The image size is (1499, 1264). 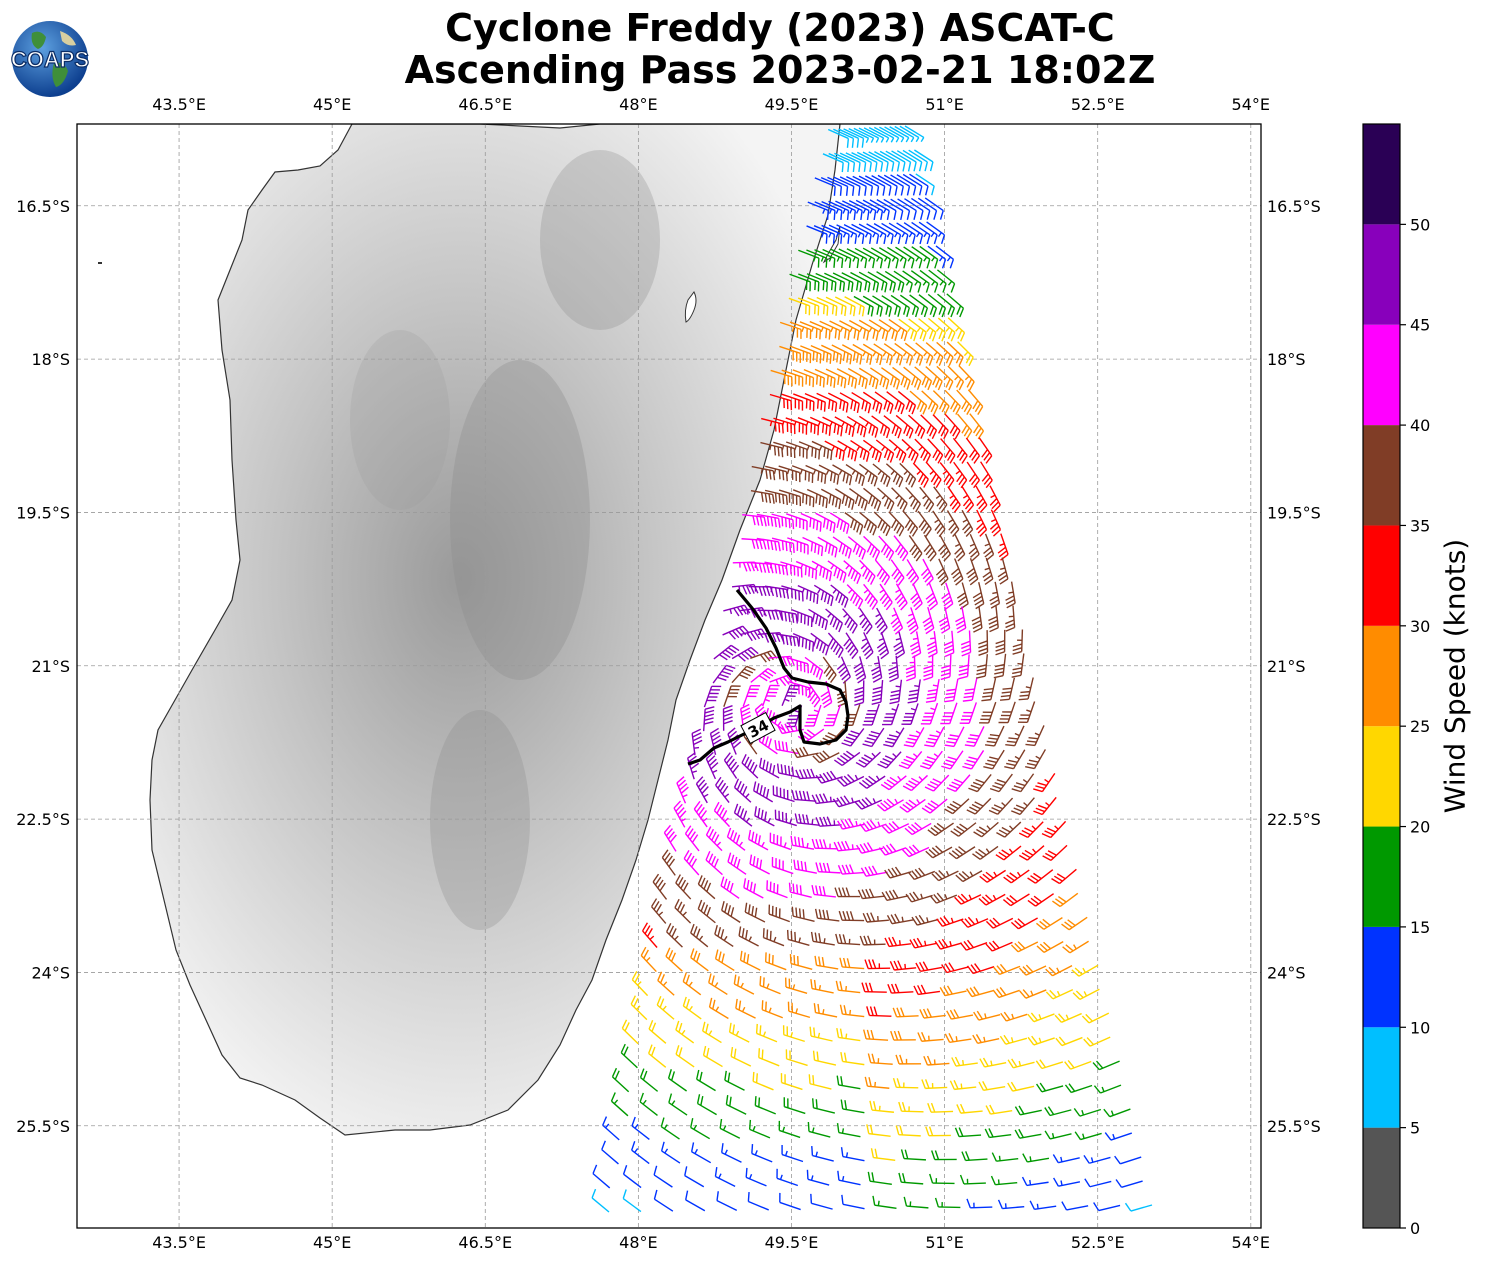 I want to click on lat-tick-label: 24°S, so click(x=1286, y=972).